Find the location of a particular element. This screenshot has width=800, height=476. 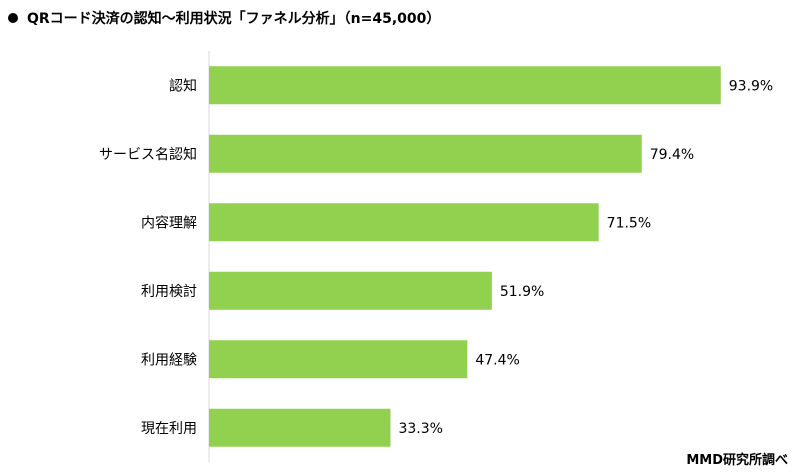

source-credit: MMD研究所調べ is located at coordinates (737, 460).